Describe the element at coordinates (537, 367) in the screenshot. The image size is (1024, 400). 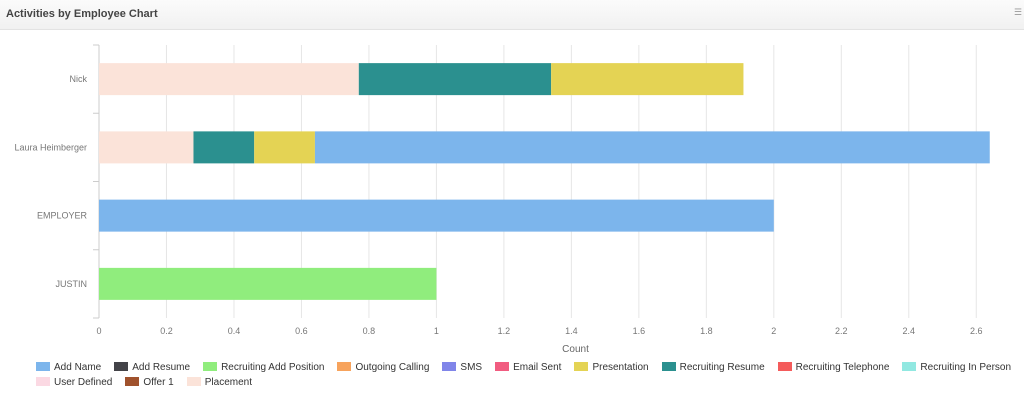
I see `legend-label: Email Sent` at that location.